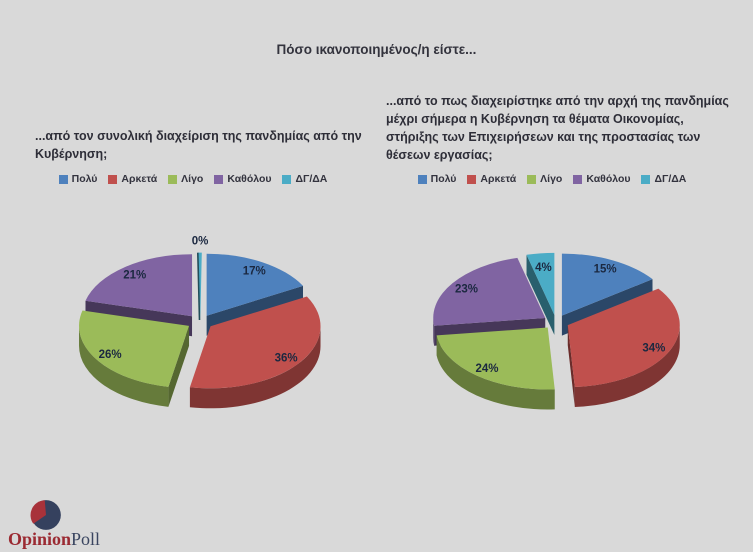 This screenshot has height=552, width=753. I want to click on slice-label: 24%, so click(487, 369).